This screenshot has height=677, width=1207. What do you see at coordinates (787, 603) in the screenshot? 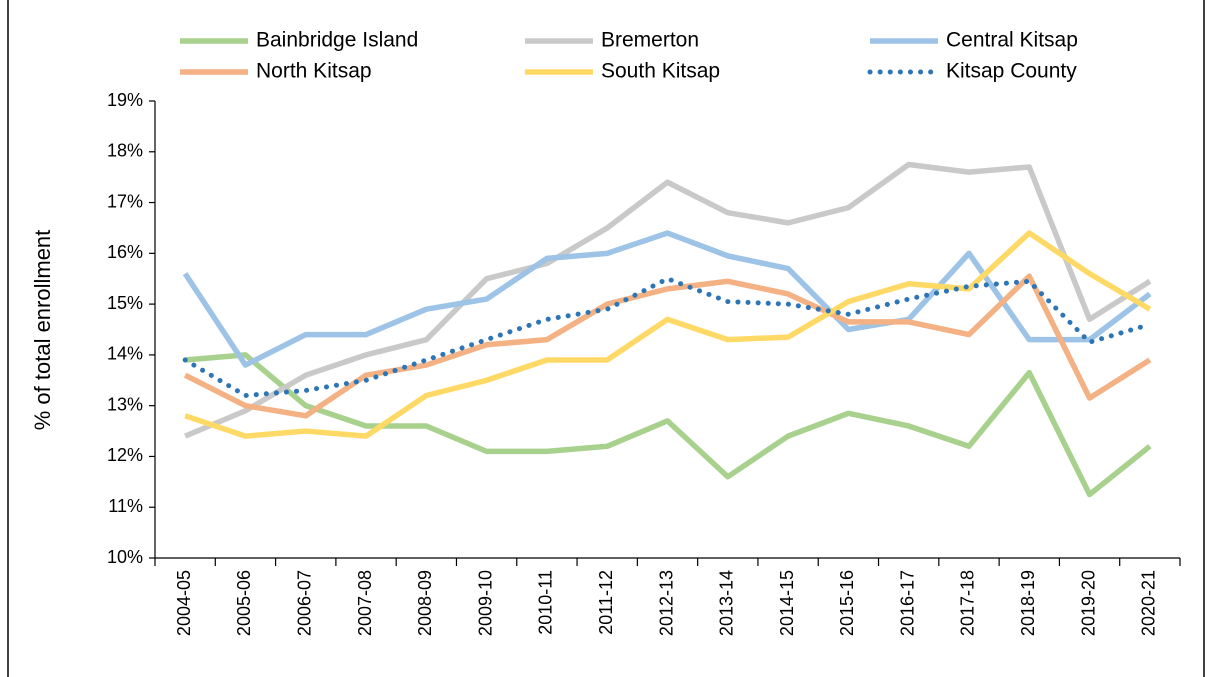
I see `x-tick-label: 2014-15` at bounding box center [787, 603].